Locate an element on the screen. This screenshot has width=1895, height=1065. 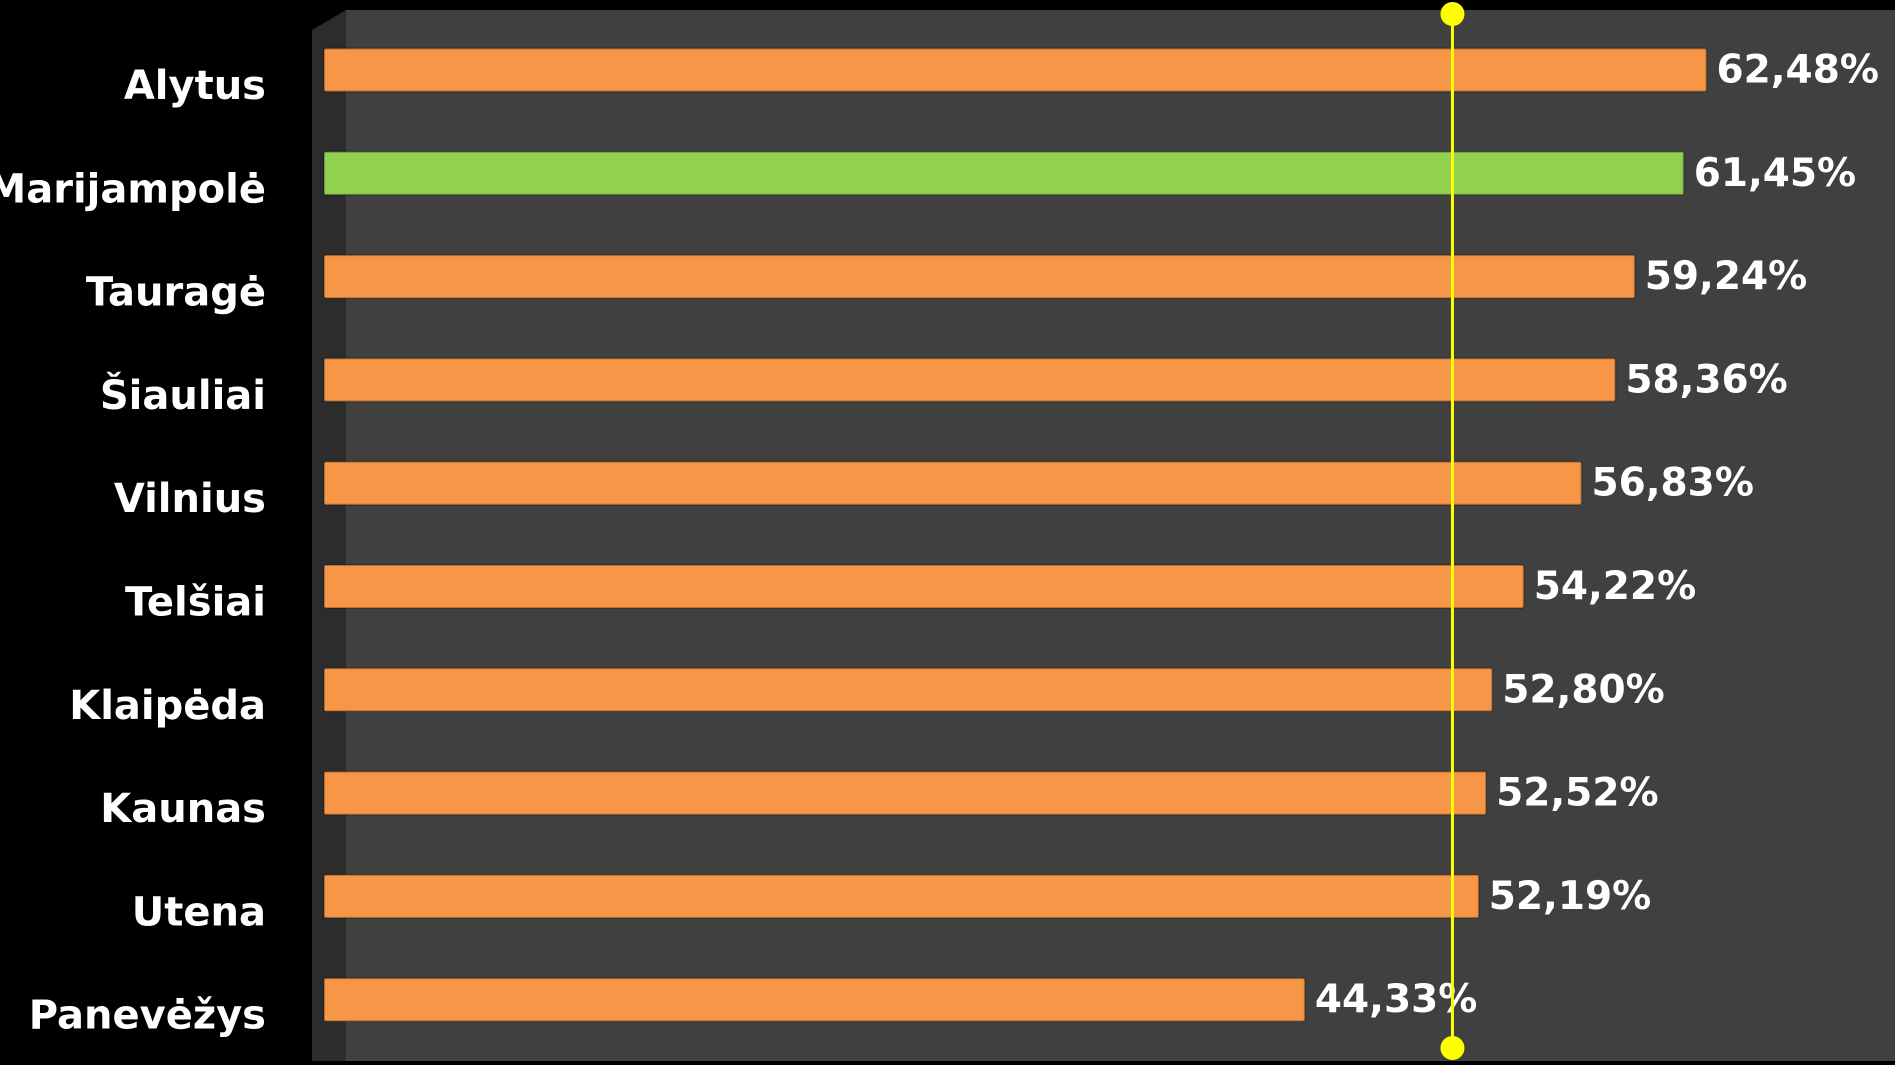
category-label: Alytus is located at coordinates (195, 86).